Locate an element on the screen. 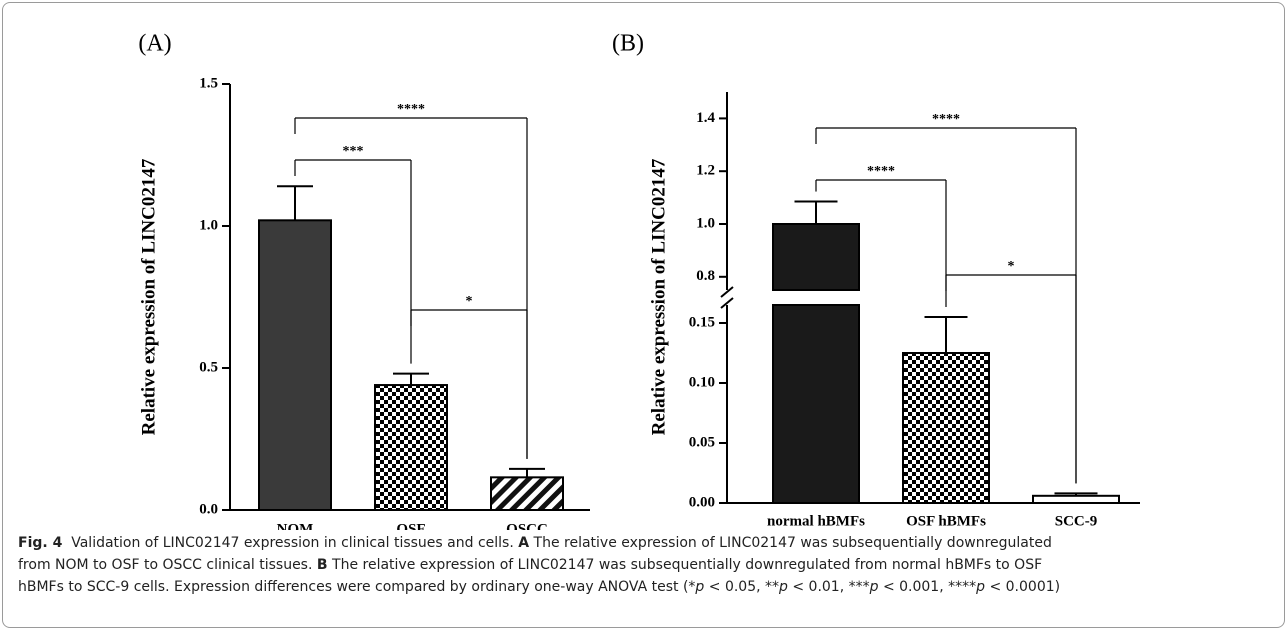 The image size is (1287, 630). x-tick-label: normal hBMFs is located at coordinates (816, 521).